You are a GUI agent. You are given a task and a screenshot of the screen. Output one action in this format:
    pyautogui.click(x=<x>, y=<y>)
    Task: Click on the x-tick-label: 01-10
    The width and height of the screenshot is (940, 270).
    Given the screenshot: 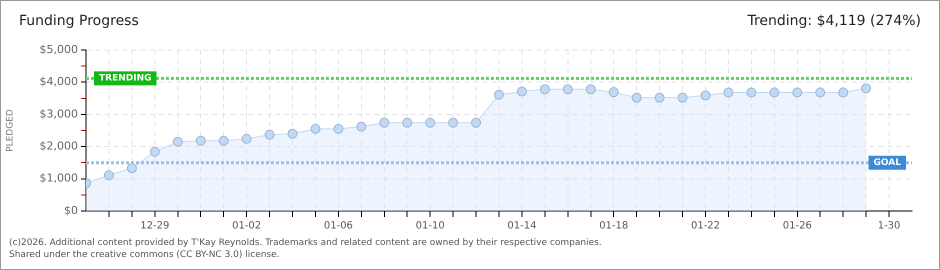 What is the action you would take?
    pyautogui.click(x=430, y=226)
    